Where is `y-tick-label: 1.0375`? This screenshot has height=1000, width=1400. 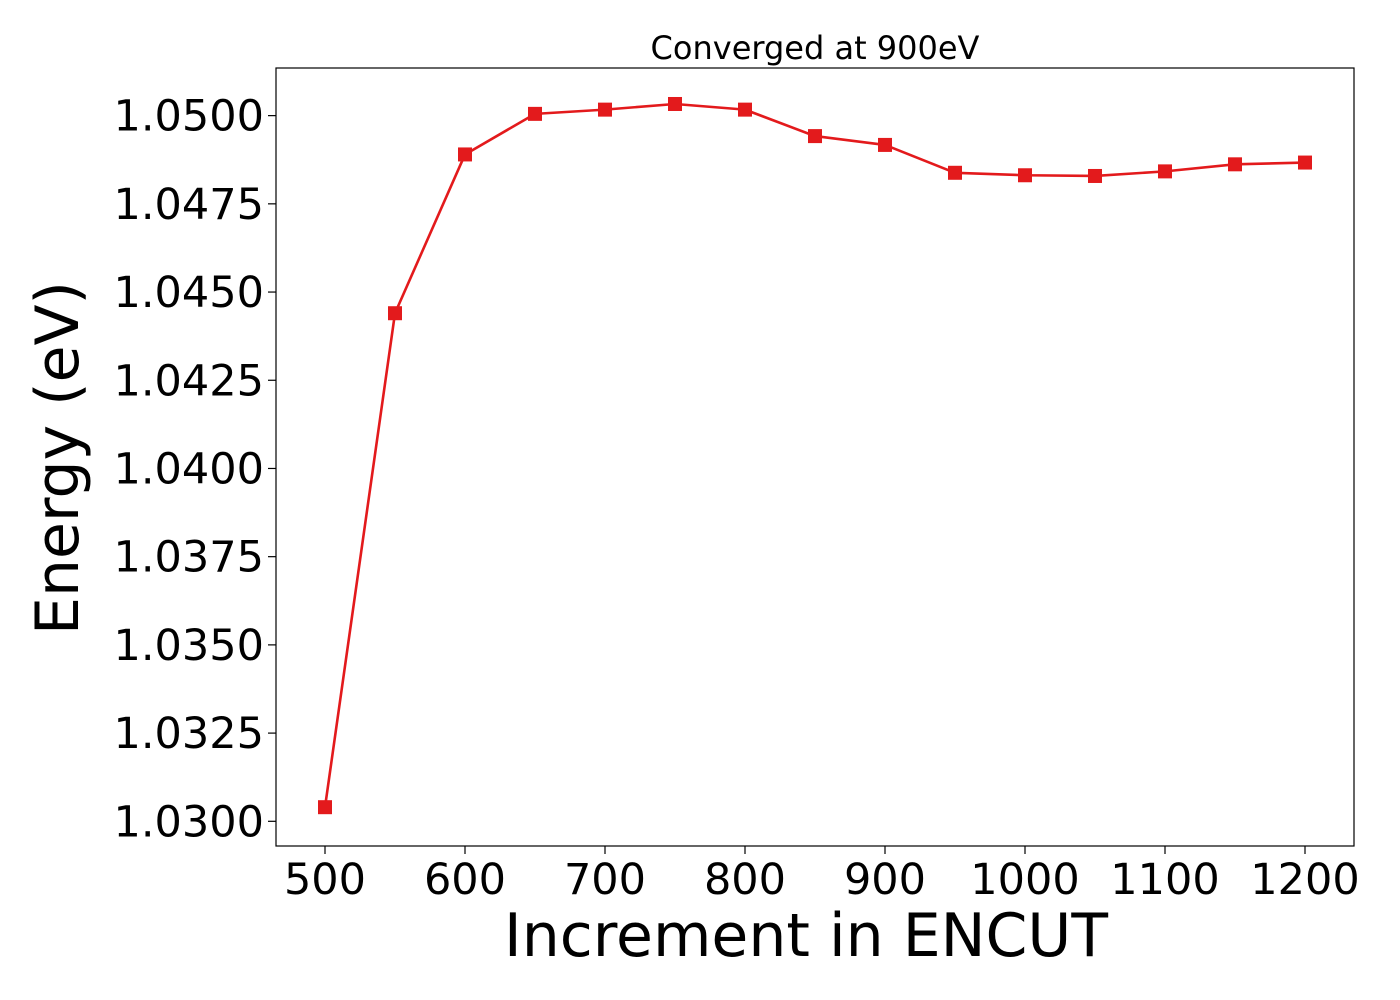 y-tick-label: 1.0375 is located at coordinates (189, 558).